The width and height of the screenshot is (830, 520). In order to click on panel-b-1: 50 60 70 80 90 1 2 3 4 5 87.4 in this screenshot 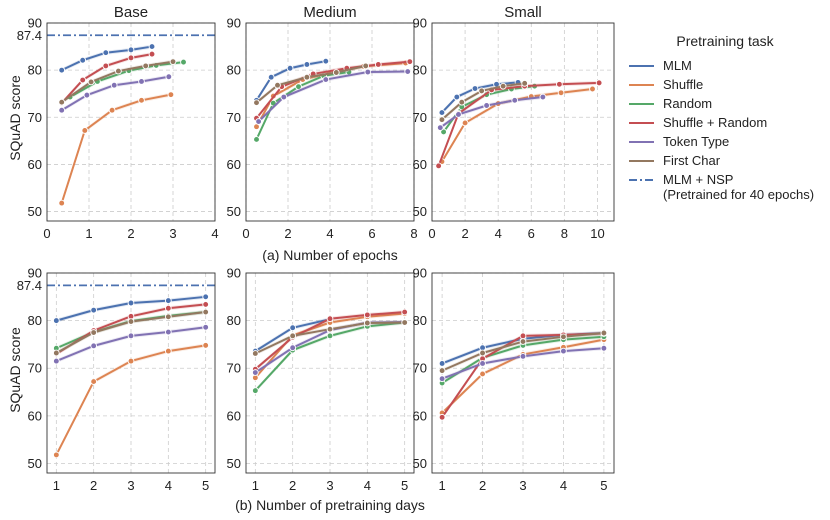, I will do `click(116, 379)`.